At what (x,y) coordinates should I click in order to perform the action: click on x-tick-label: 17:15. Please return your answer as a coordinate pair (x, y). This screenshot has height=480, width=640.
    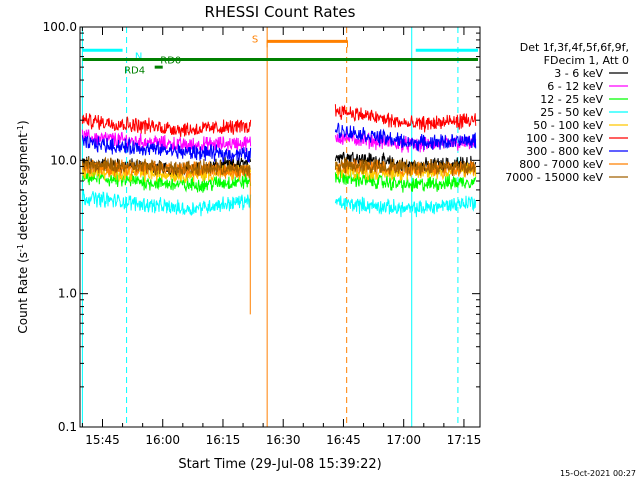
    Looking at the image, I should click on (464, 440).